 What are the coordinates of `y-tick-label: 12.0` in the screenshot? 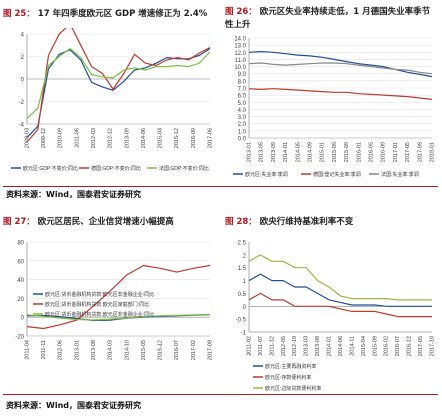 It's located at (240, 54).